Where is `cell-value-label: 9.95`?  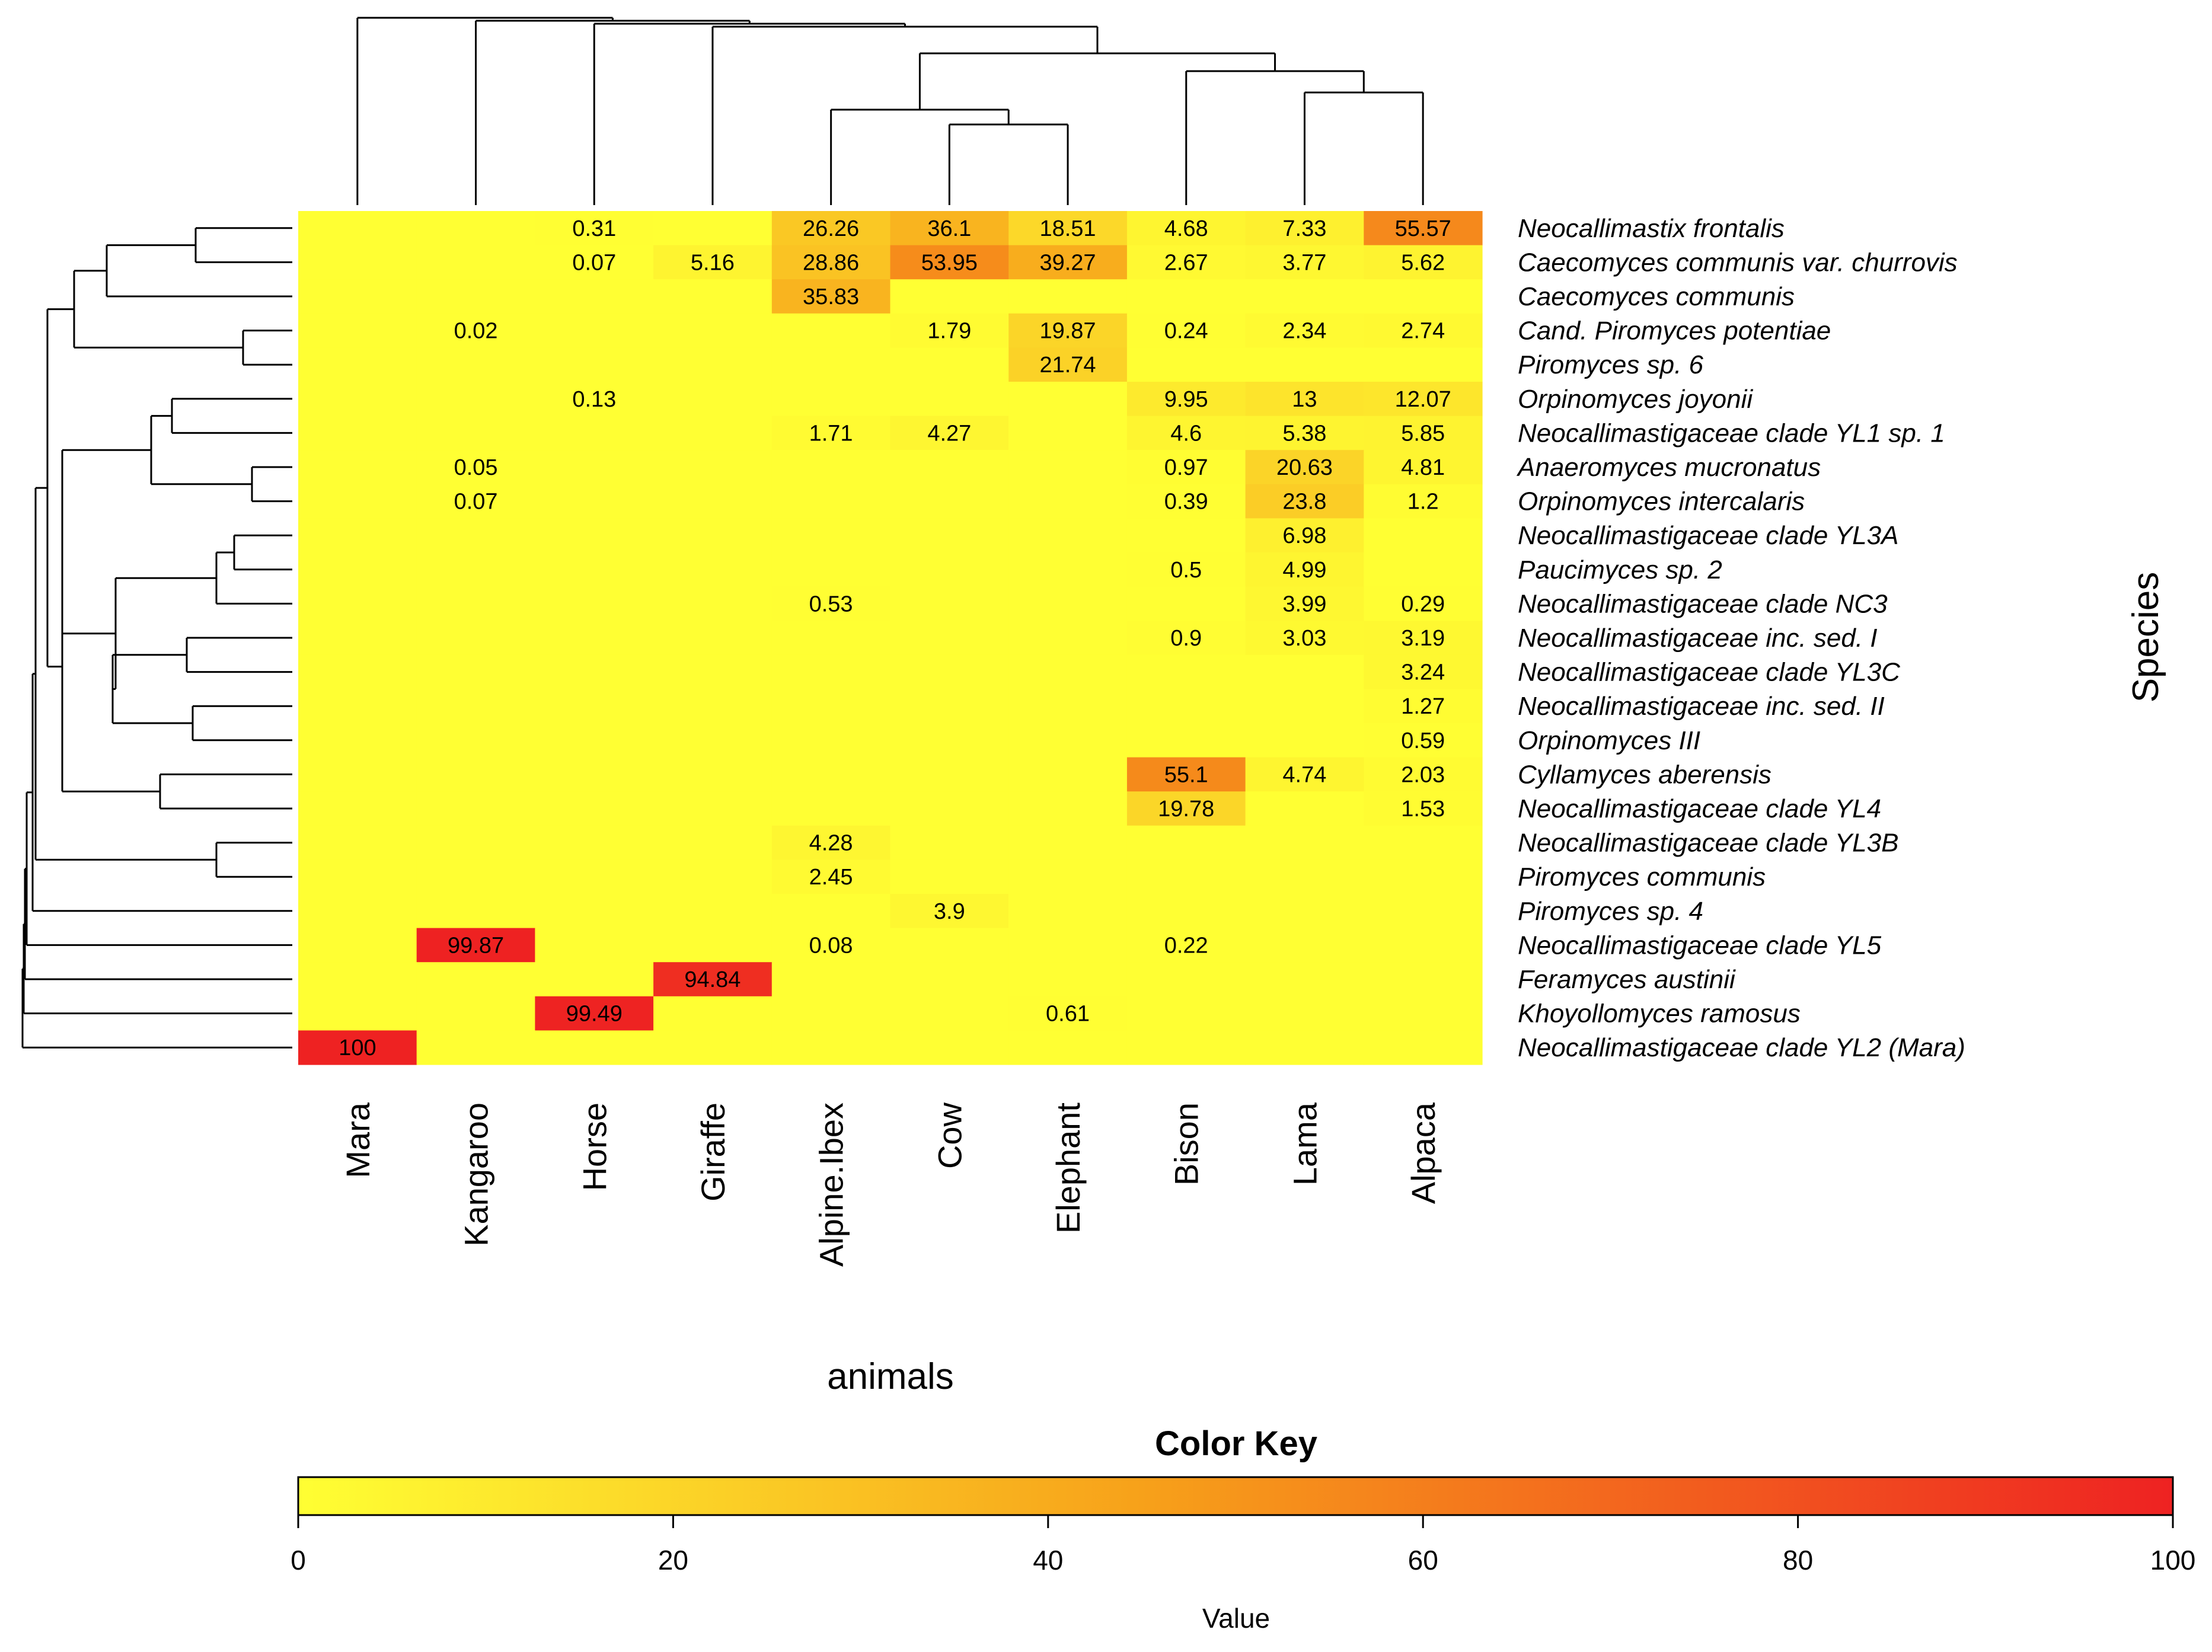
cell-value-label: 9.95 is located at coordinates (1186, 400).